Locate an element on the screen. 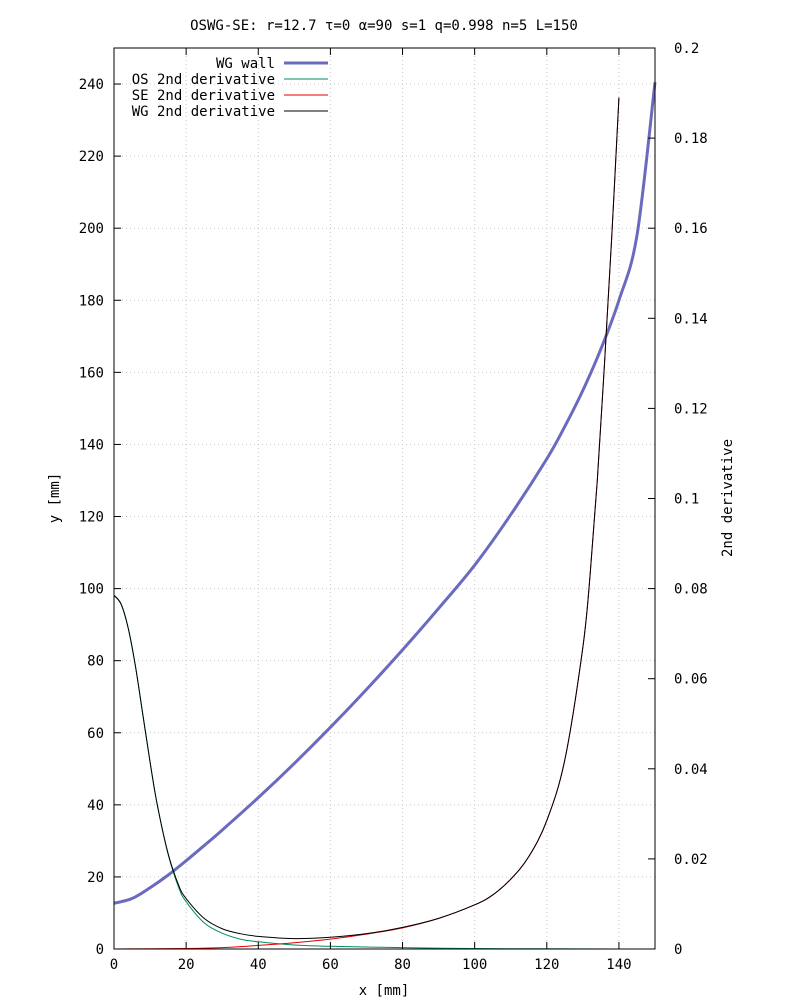 This screenshot has height=1000, width=800. y-tick-label: 0 is located at coordinates (100, 950).